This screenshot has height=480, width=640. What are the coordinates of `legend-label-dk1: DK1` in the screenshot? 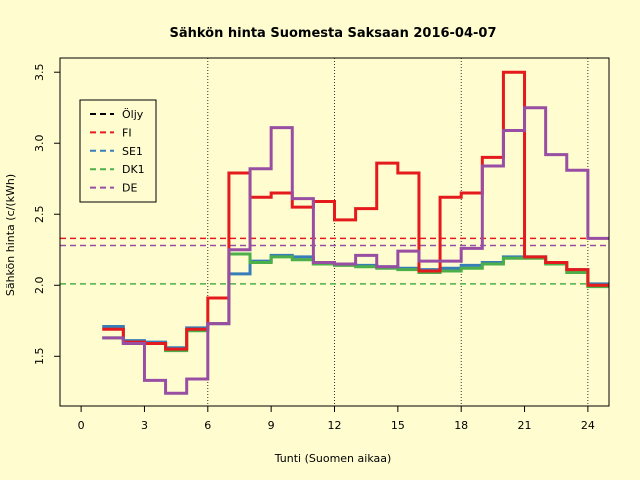 It's located at (133, 169).